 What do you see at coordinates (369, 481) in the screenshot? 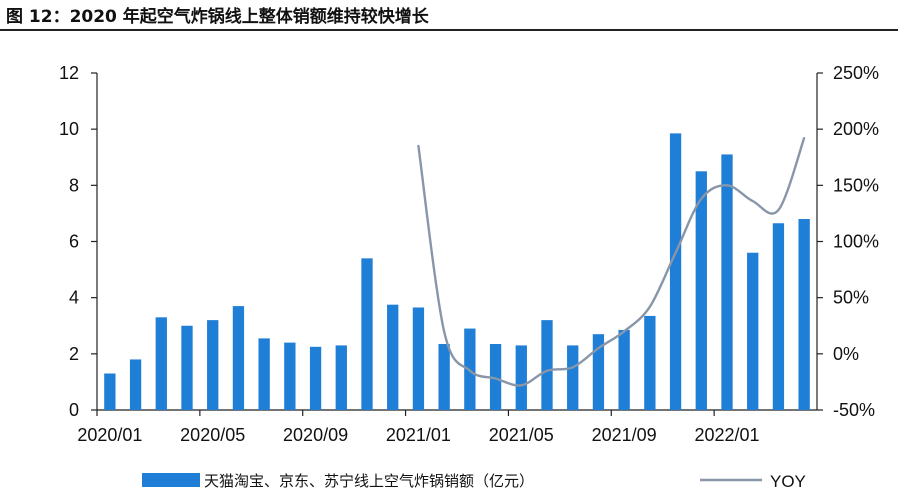
I see `legend-bar-label: 天猫淘宝、京东、苏宁线上空气炸锅销额（亿元）` at bounding box center [369, 481].